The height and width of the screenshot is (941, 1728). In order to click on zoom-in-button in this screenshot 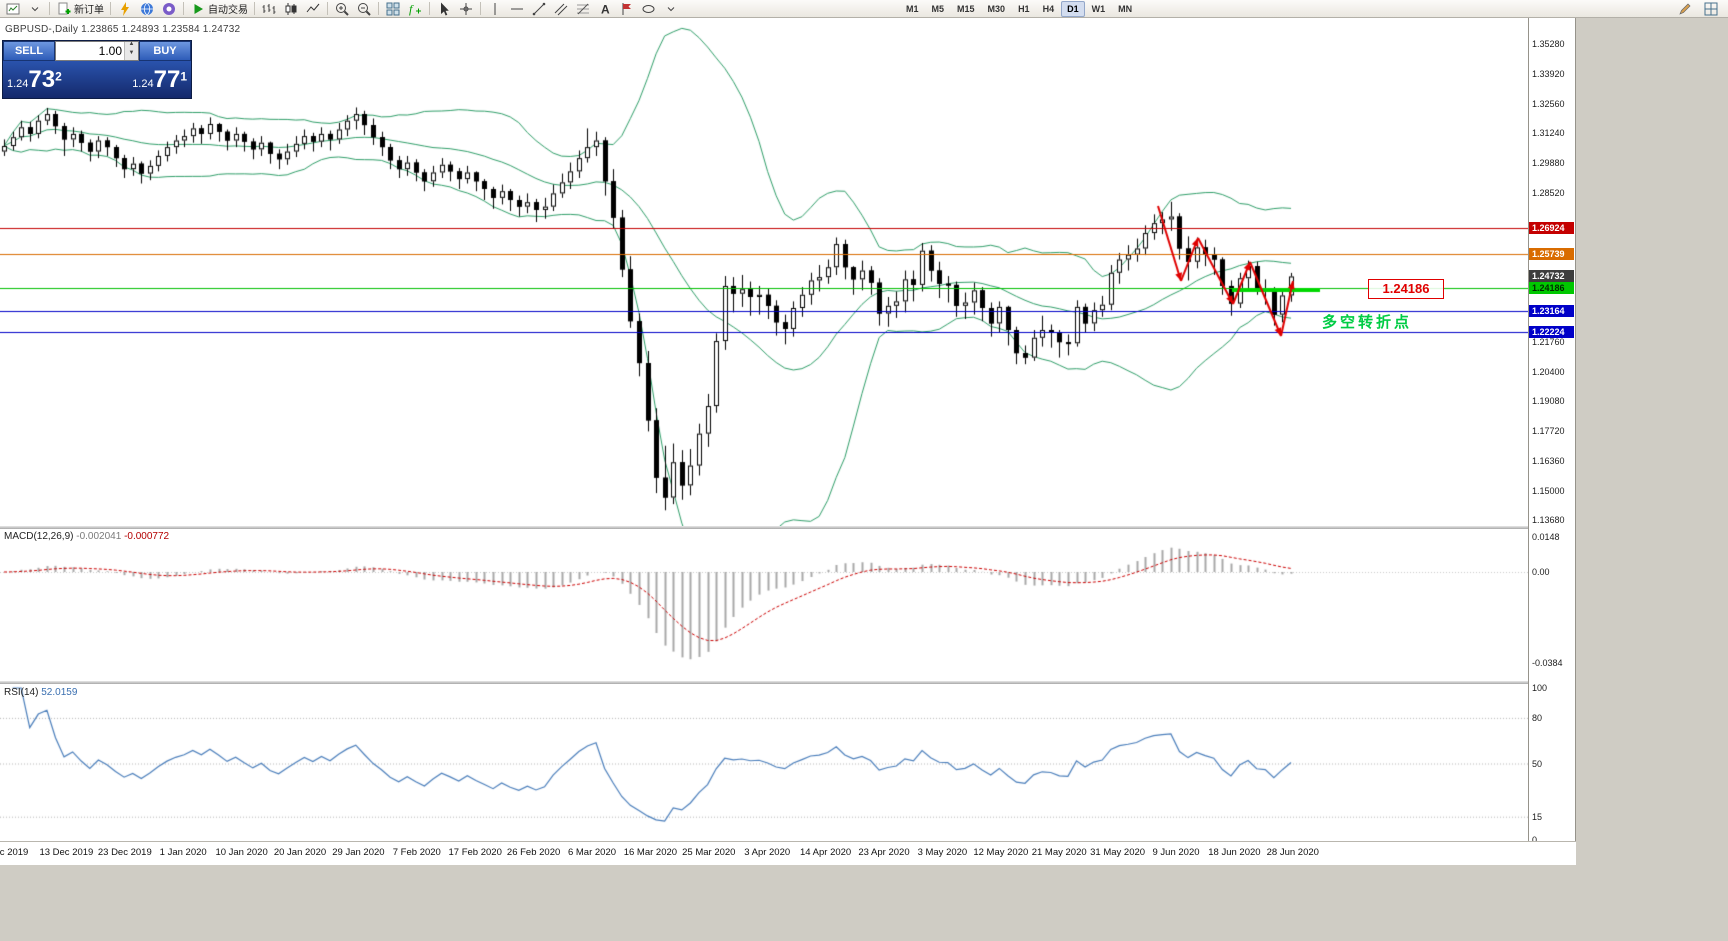, I will do `click(342, 9)`.